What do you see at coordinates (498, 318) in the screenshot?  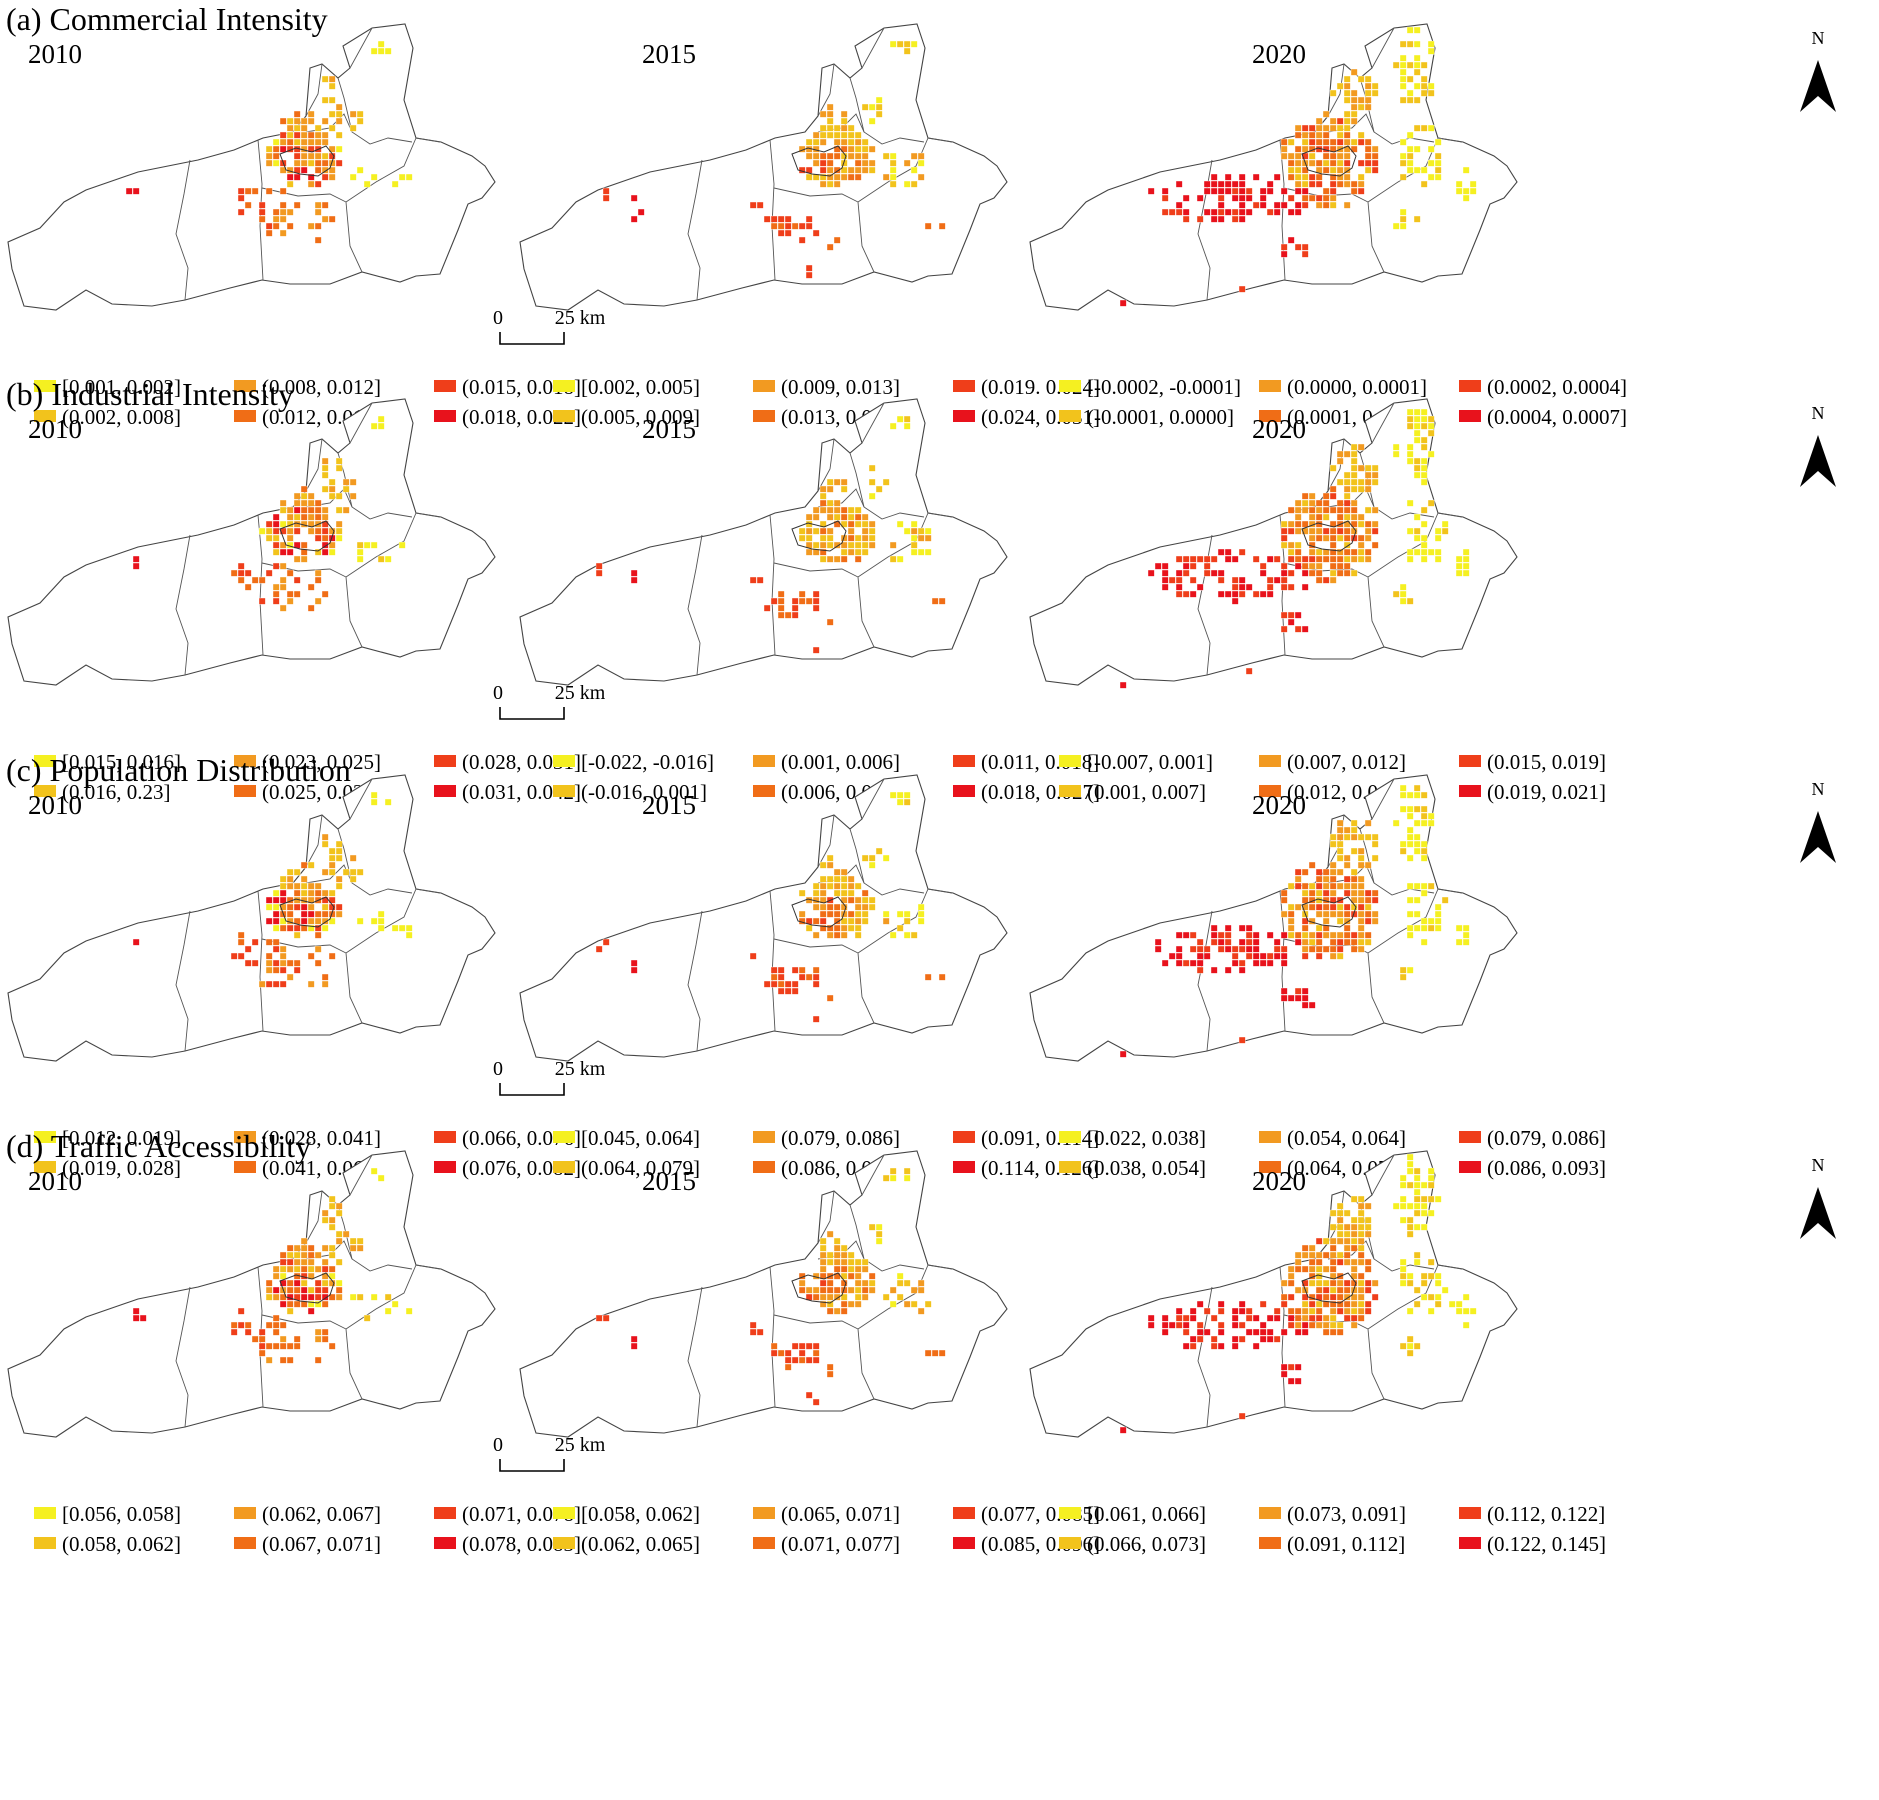 I see `scale-zero: 0` at bounding box center [498, 318].